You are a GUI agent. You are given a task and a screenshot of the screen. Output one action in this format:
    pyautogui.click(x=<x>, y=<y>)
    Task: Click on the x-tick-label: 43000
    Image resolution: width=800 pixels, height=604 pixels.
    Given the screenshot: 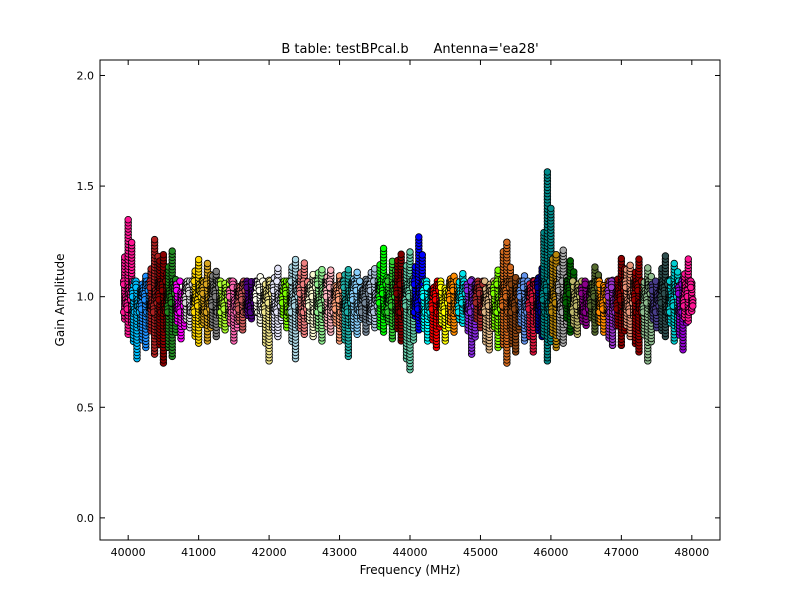 What is the action you would take?
    pyautogui.click(x=339, y=552)
    